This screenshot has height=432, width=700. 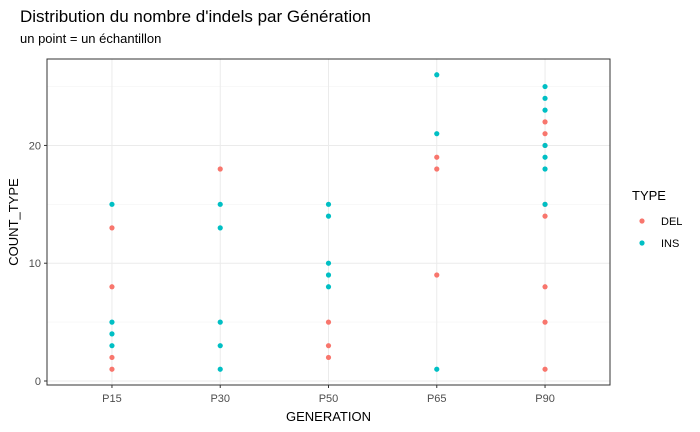 What do you see at coordinates (35, 146) in the screenshot?
I see `y-tick-label: 20` at bounding box center [35, 146].